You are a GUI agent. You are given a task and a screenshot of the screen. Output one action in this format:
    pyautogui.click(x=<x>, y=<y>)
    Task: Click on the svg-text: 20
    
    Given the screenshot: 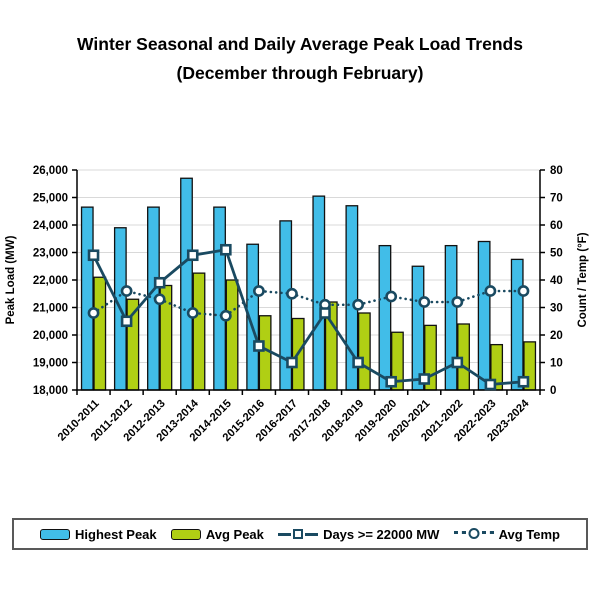 What is the action you would take?
    pyautogui.click(x=556, y=336)
    